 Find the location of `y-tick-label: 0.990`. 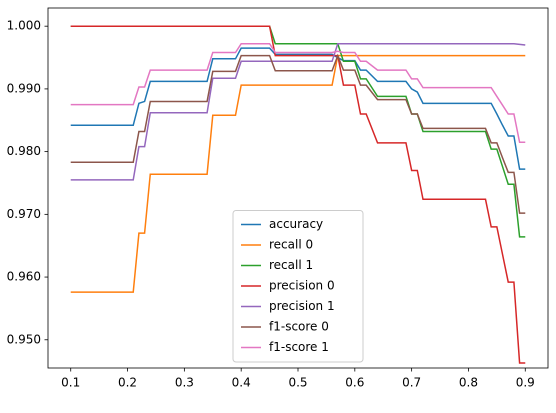

y-tick-label: 0.990 is located at coordinates (24, 88).